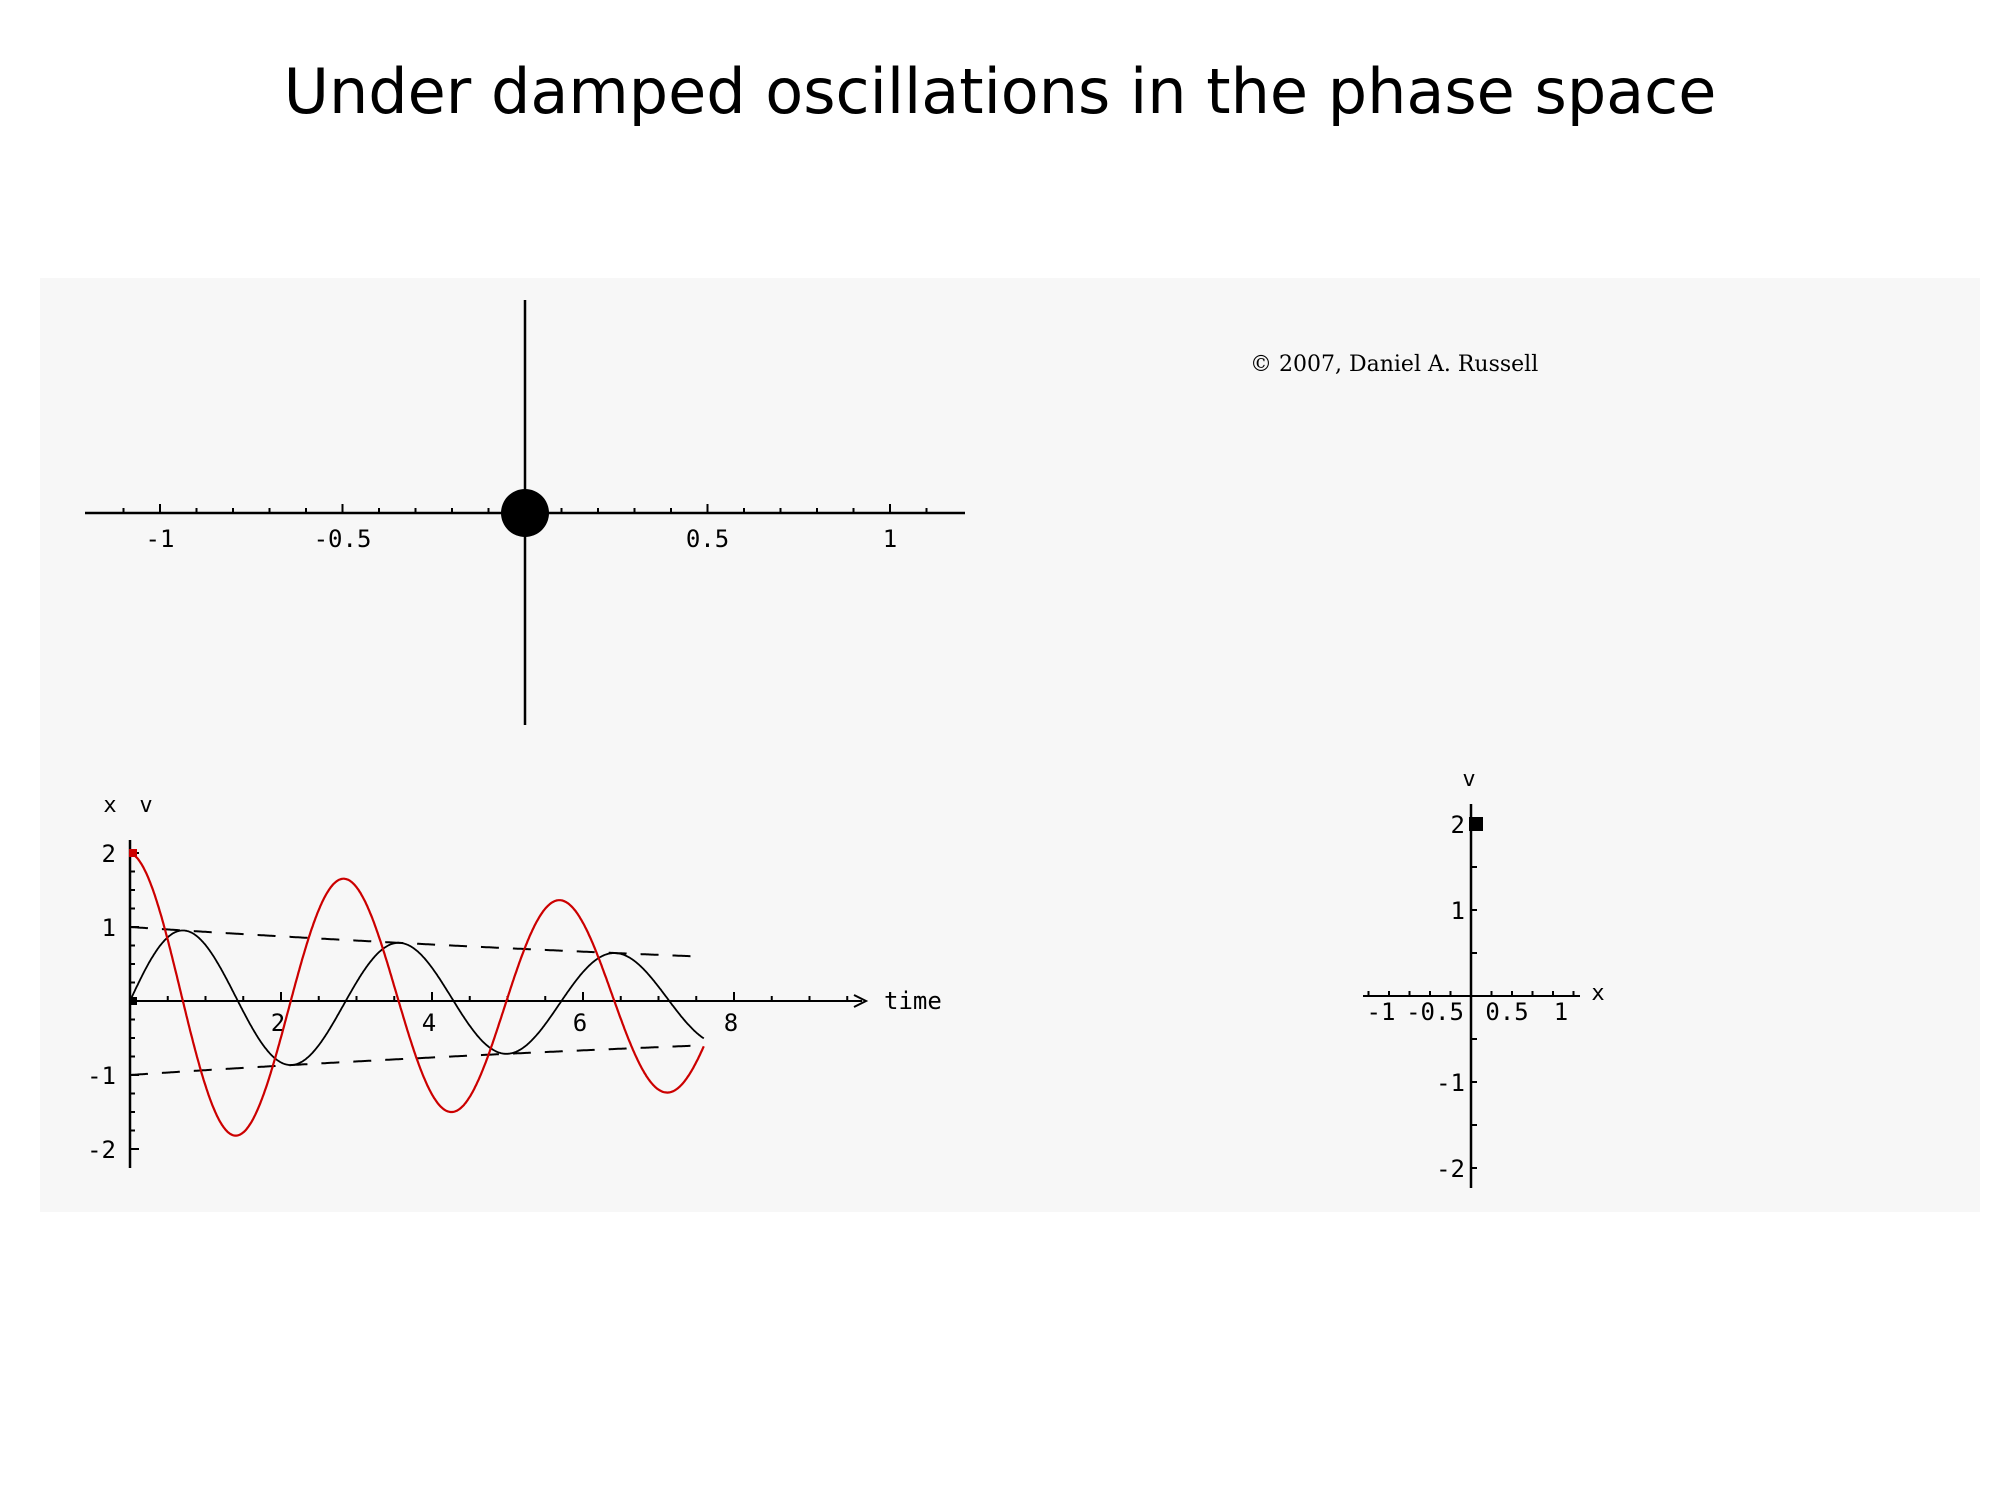 The image size is (2000, 1500). What do you see at coordinates (731, 1023) in the screenshot?
I see `timeseries-x-tick-label: 8` at bounding box center [731, 1023].